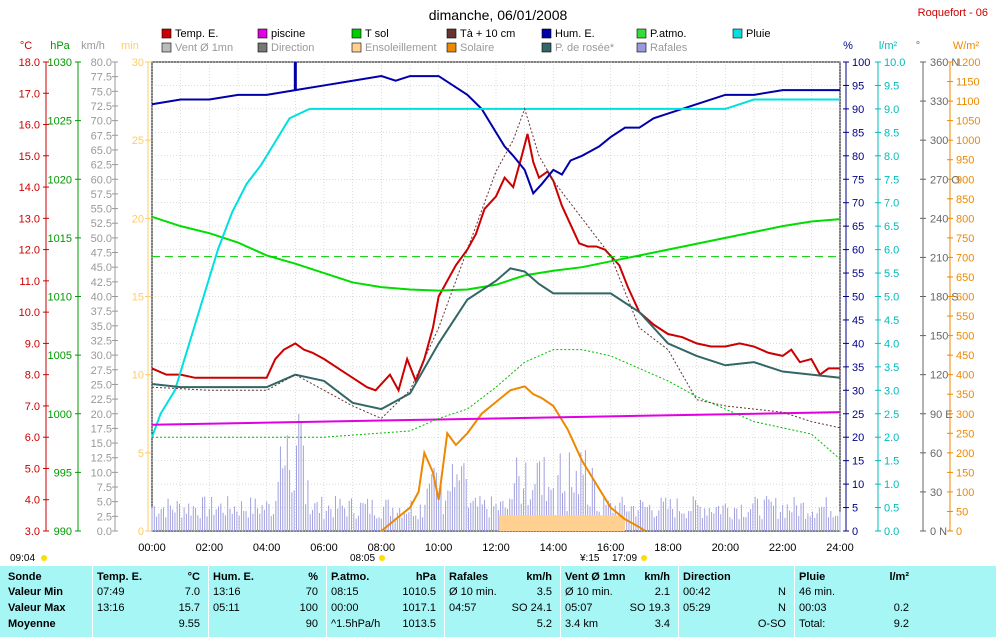 This screenshot has width=996, height=637. What do you see at coordinates (101, 298) in the screenshot?
I see `wind-tick-label: 40.0` at bounding box center [101, 298].